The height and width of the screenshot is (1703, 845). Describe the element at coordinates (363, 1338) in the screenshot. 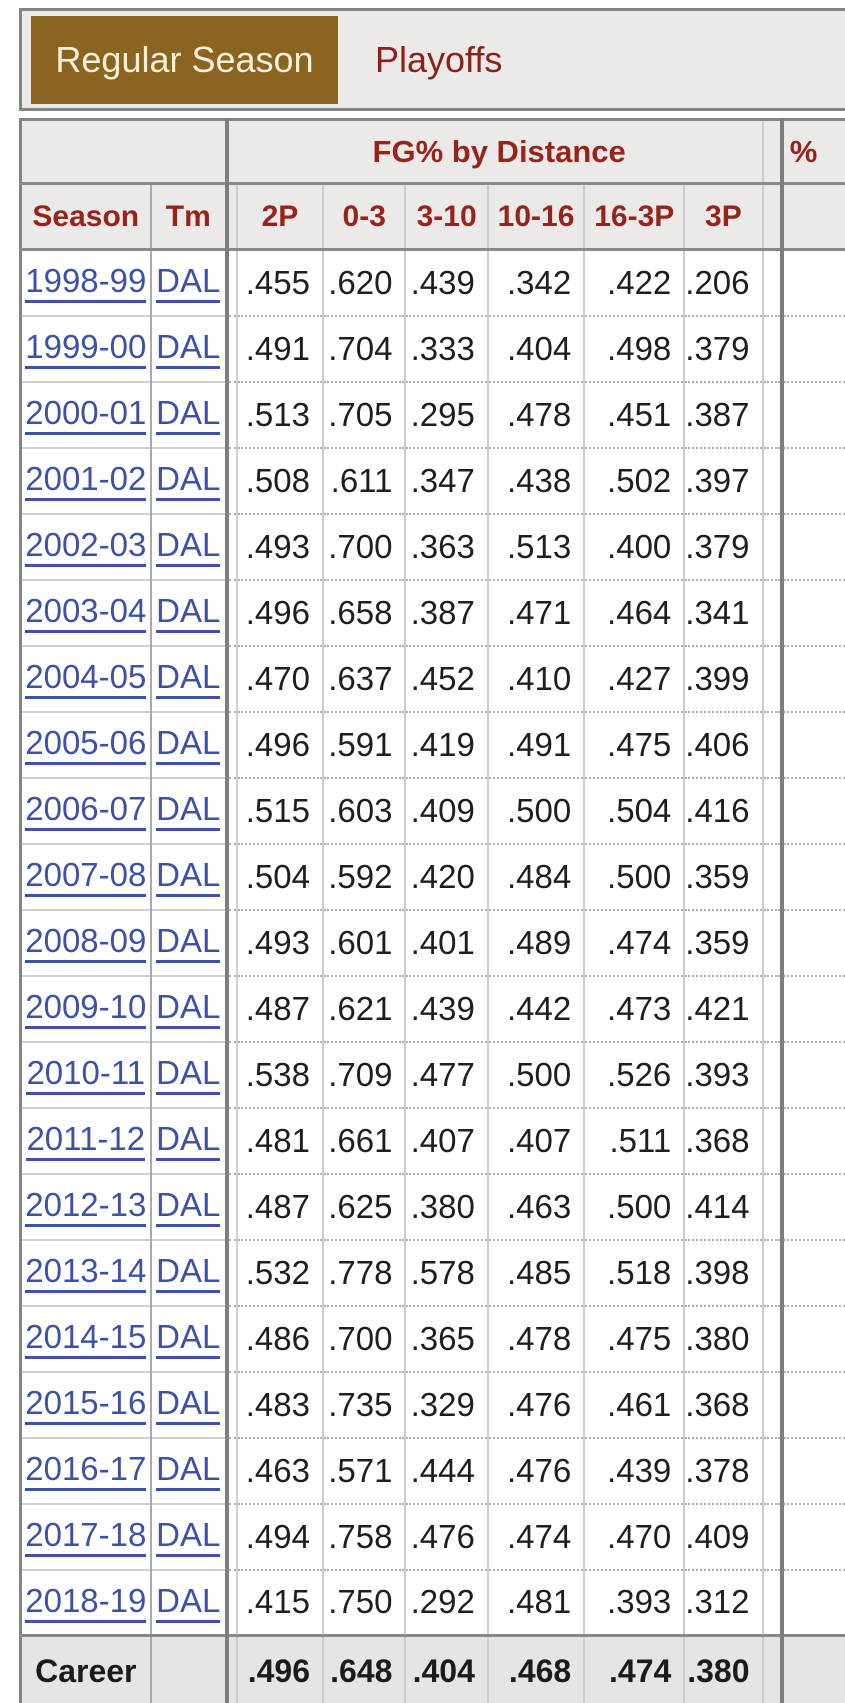

I see `stat-cell: .700` at that location.